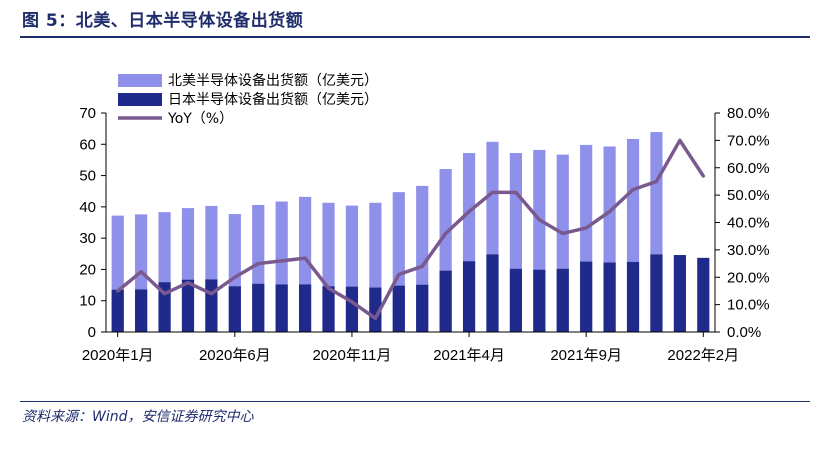 The image size is (830, 459). Describe the element at coordinates (469, 355) in the screenshot. I see `x-tick-label: 2021年4月` at that location.